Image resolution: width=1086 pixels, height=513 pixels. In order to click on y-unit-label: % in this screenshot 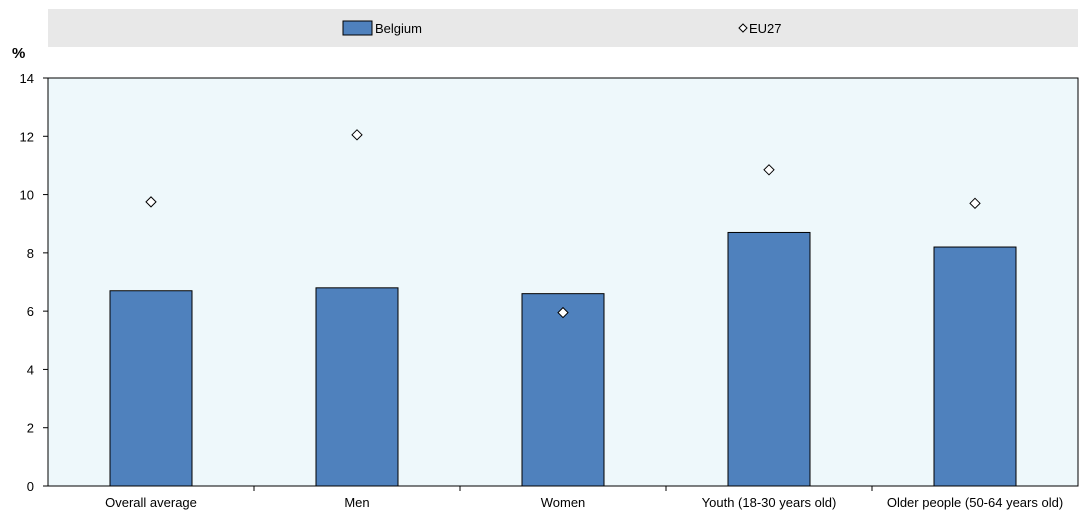, I will do `click(18, 53)`.